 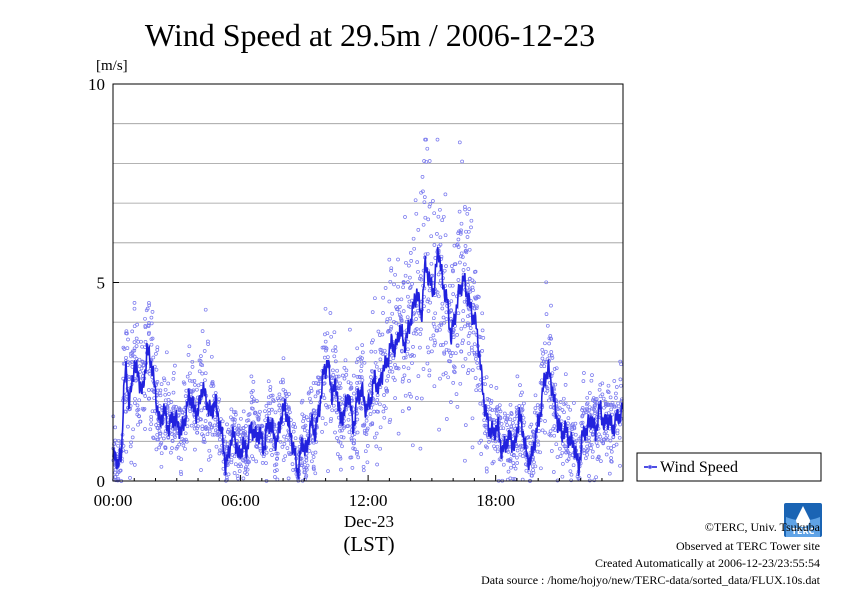 What do you see at coordinates (112, 66) in the screenshot?
I see `y-axis-unit: [m/s]` at bounding box center [112, 66].